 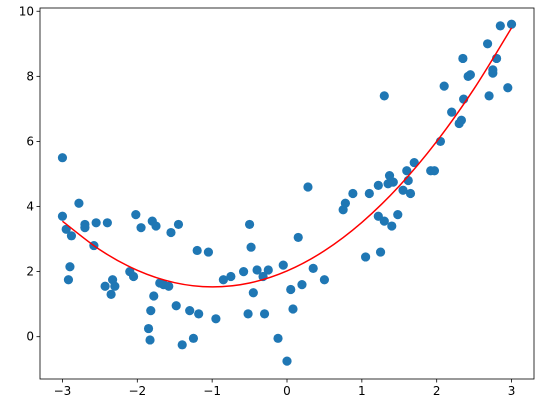 What do you see at coordinates (30, 141) in the screenshot?
I see `y-tick-label: 6` at bounding box center [30, 141].